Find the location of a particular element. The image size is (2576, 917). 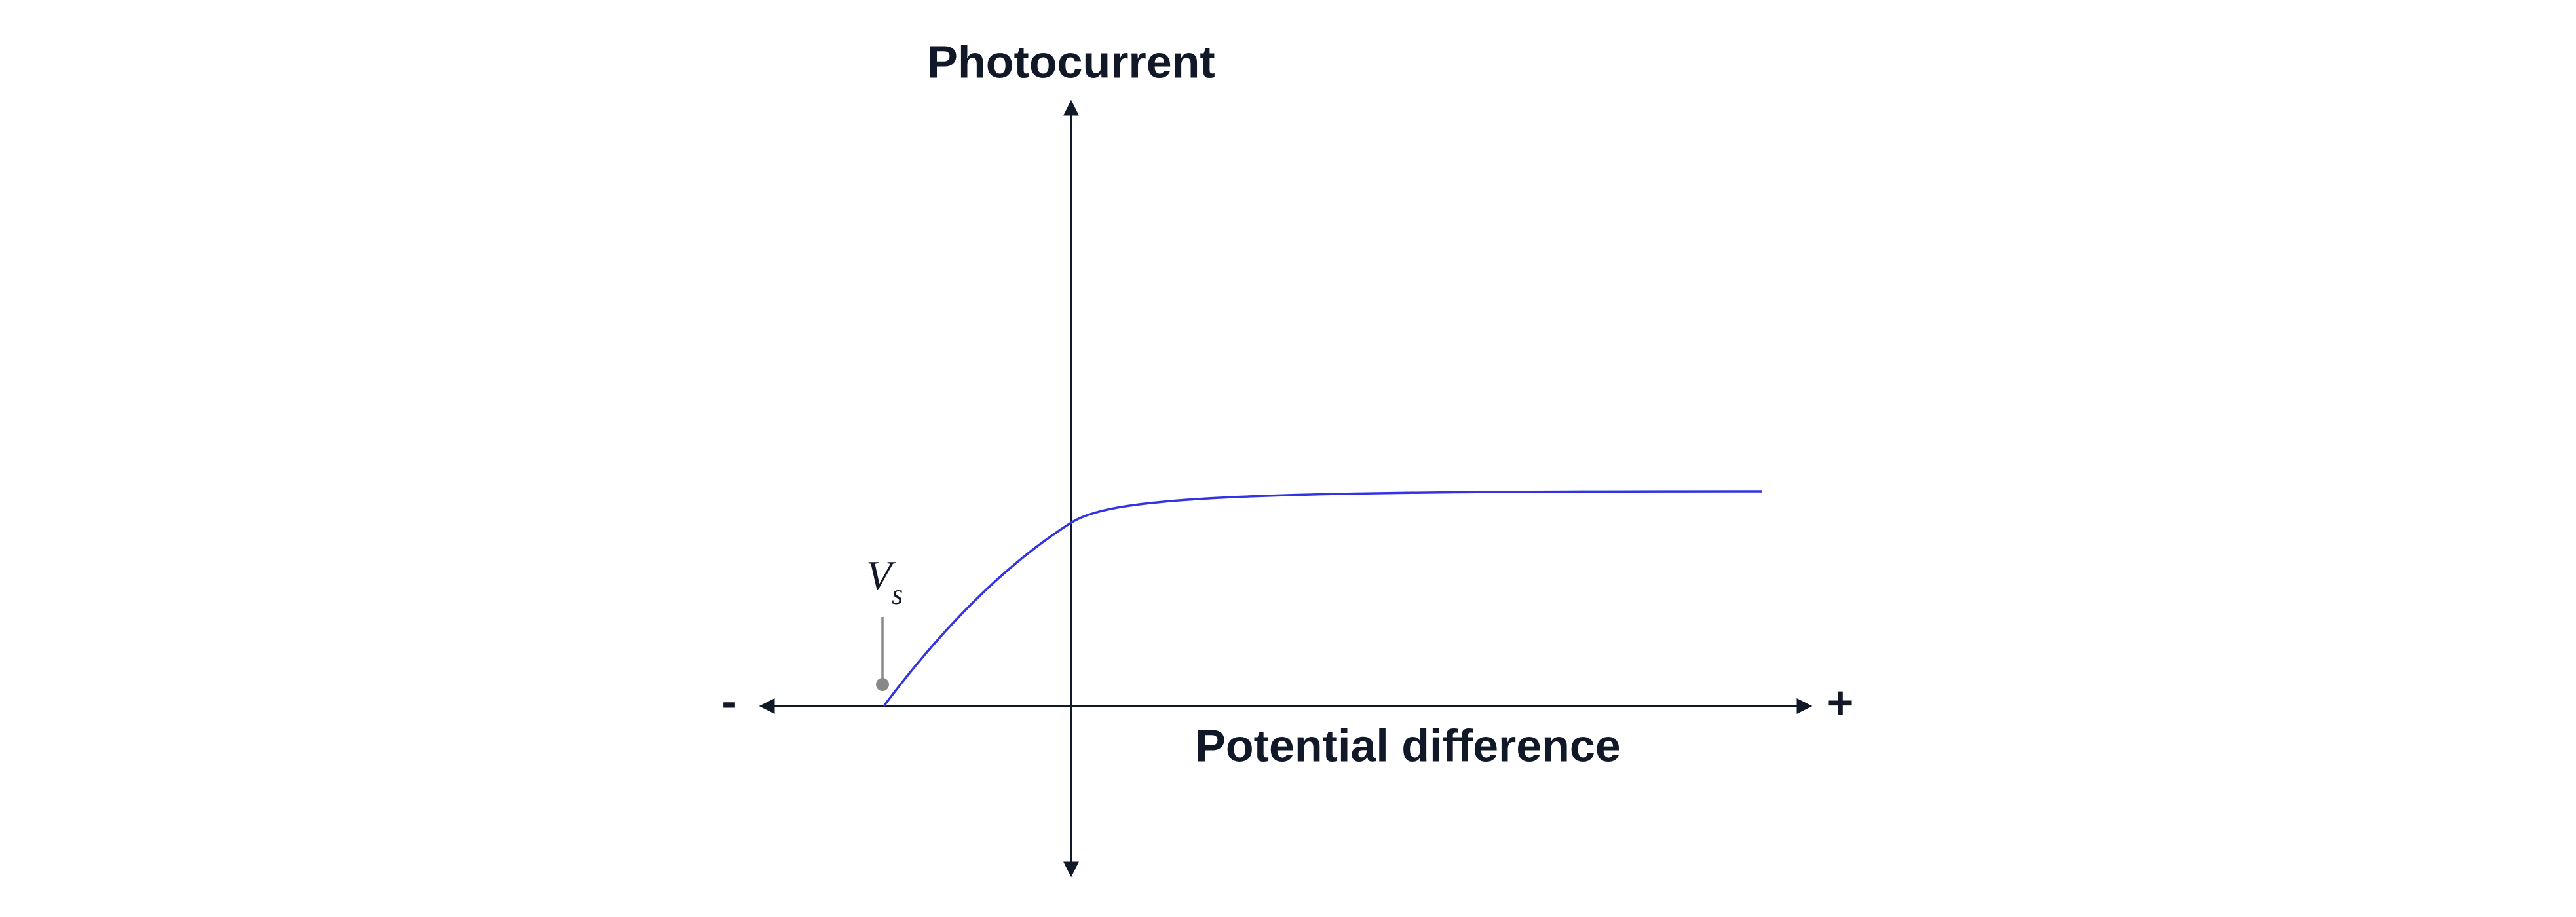

stopping-potential-dot is located at coordinates (883, 684).